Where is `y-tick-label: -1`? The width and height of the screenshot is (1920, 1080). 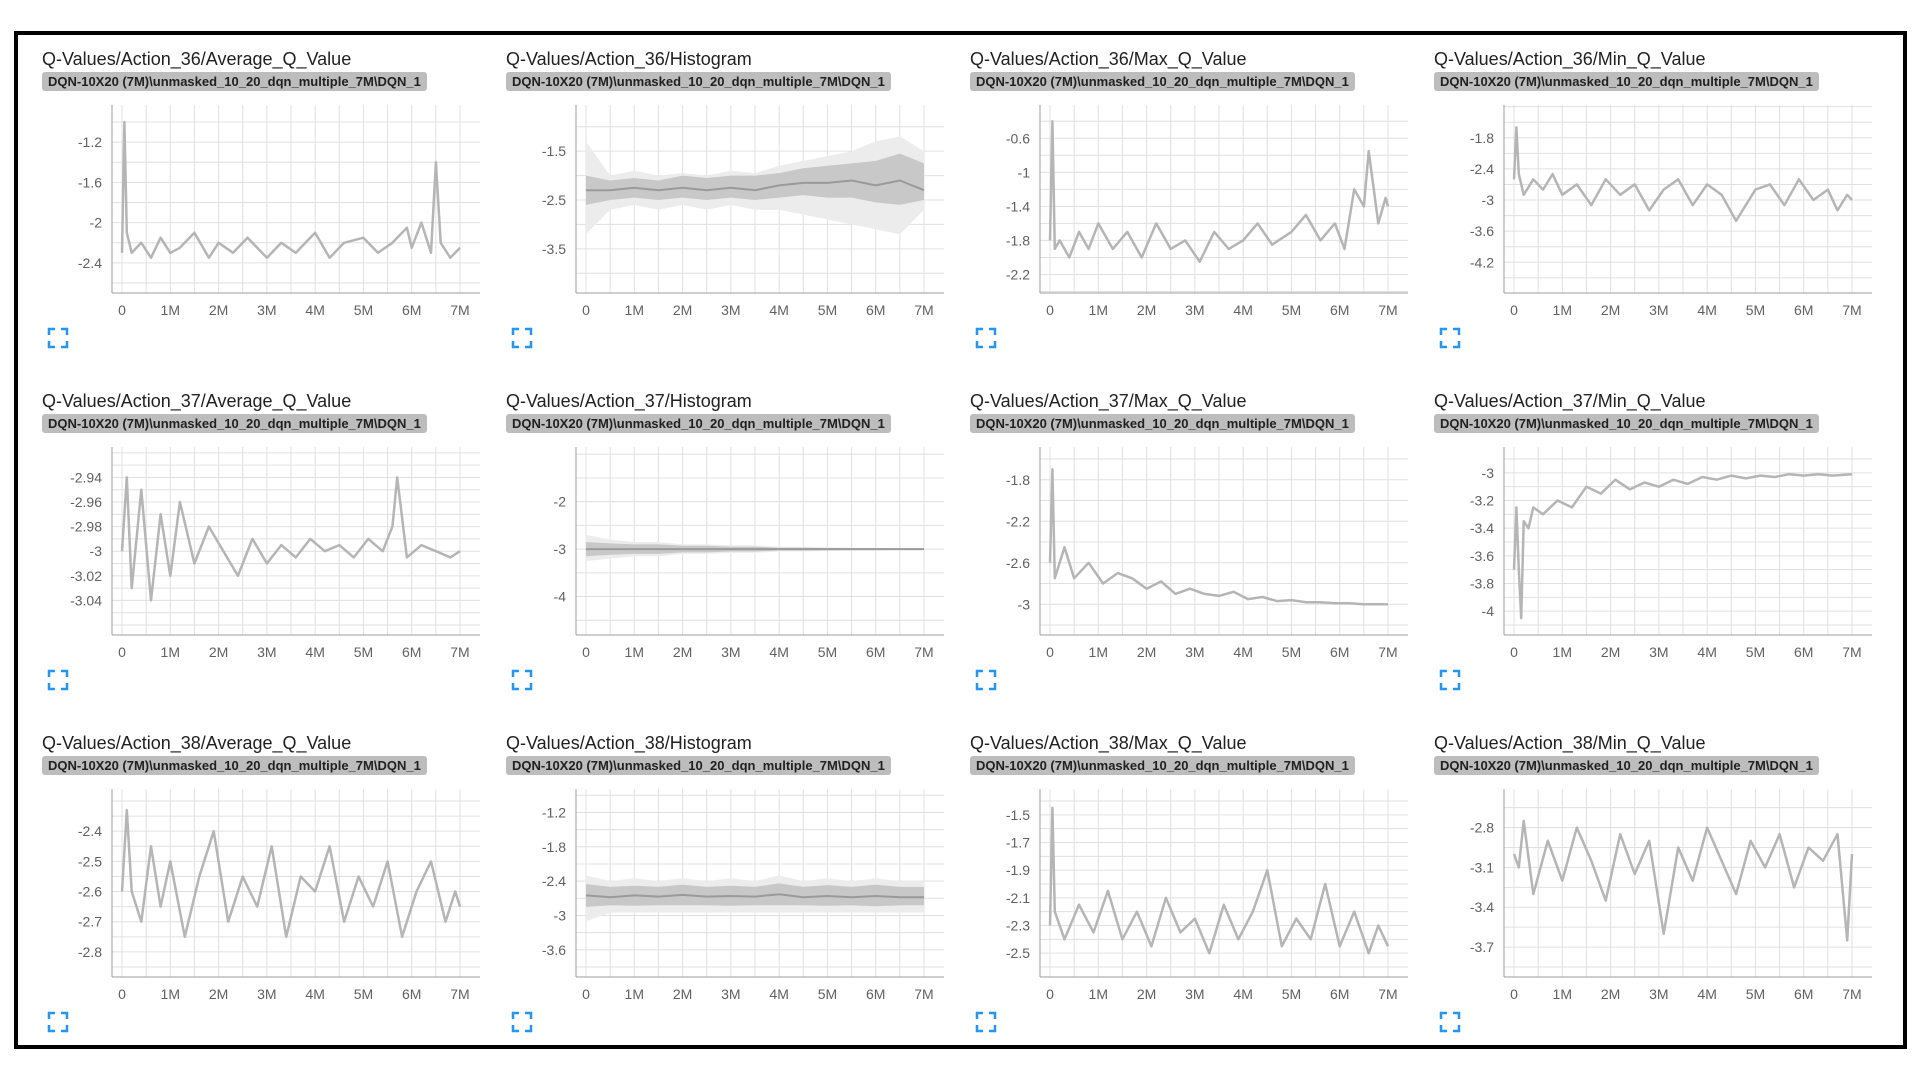
y-tick-label: -1 is located at coordinates (1024, 172).